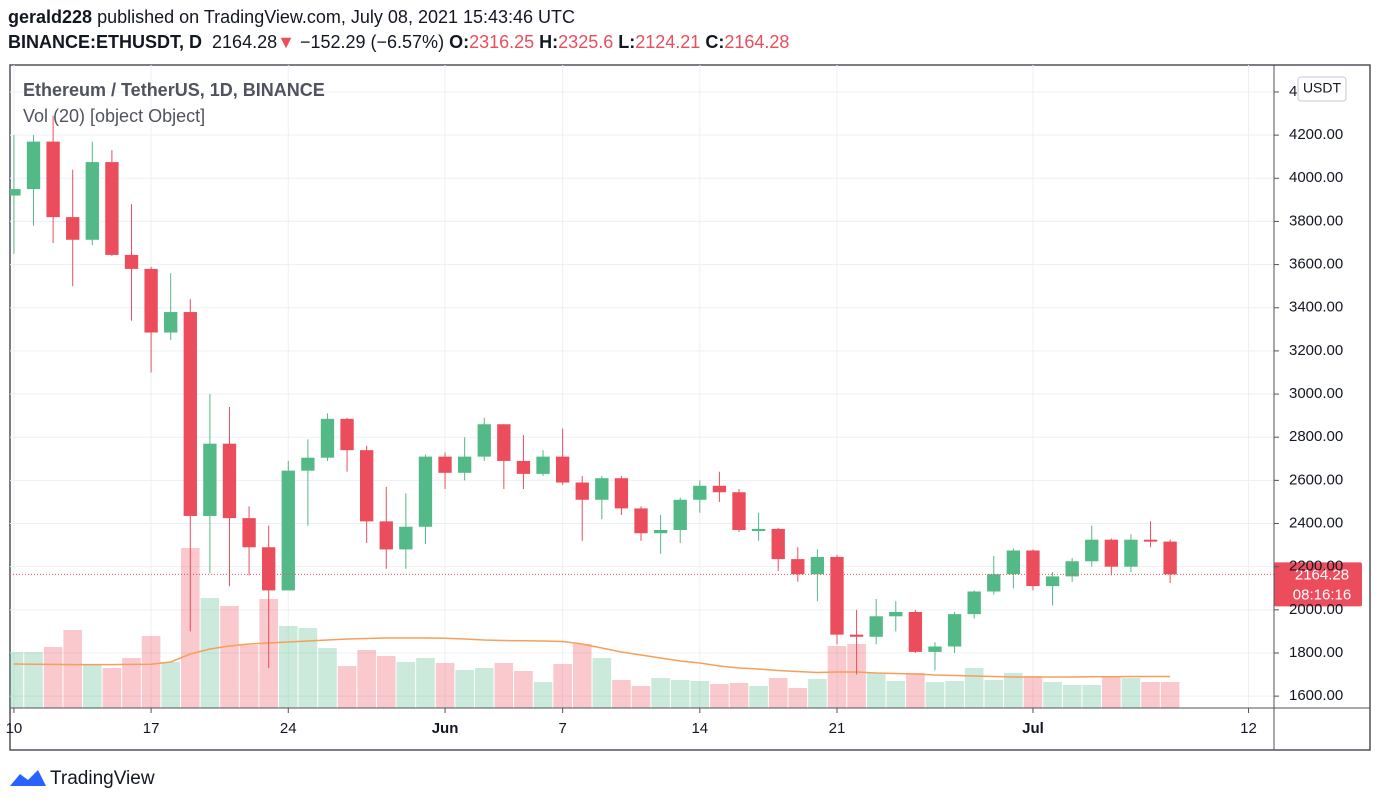  What do you see at coordinates (1316, 134) in the screenshot?
I see `y-tick-label: 4200.00` at bounding box center [1316, 134].